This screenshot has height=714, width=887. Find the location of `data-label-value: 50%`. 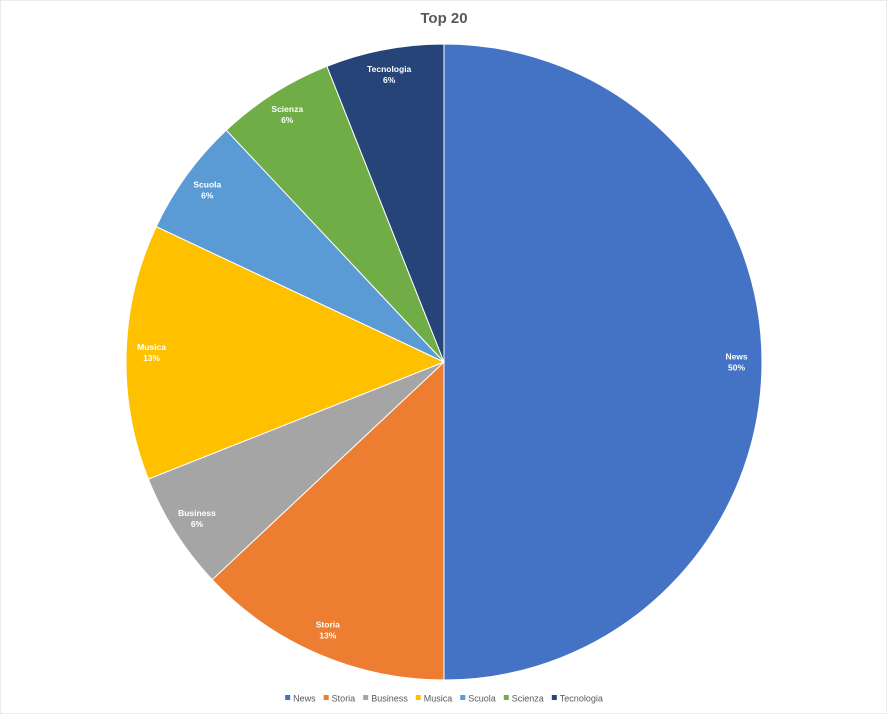

data-label-value: 50% is located at coordinates (736, 367).